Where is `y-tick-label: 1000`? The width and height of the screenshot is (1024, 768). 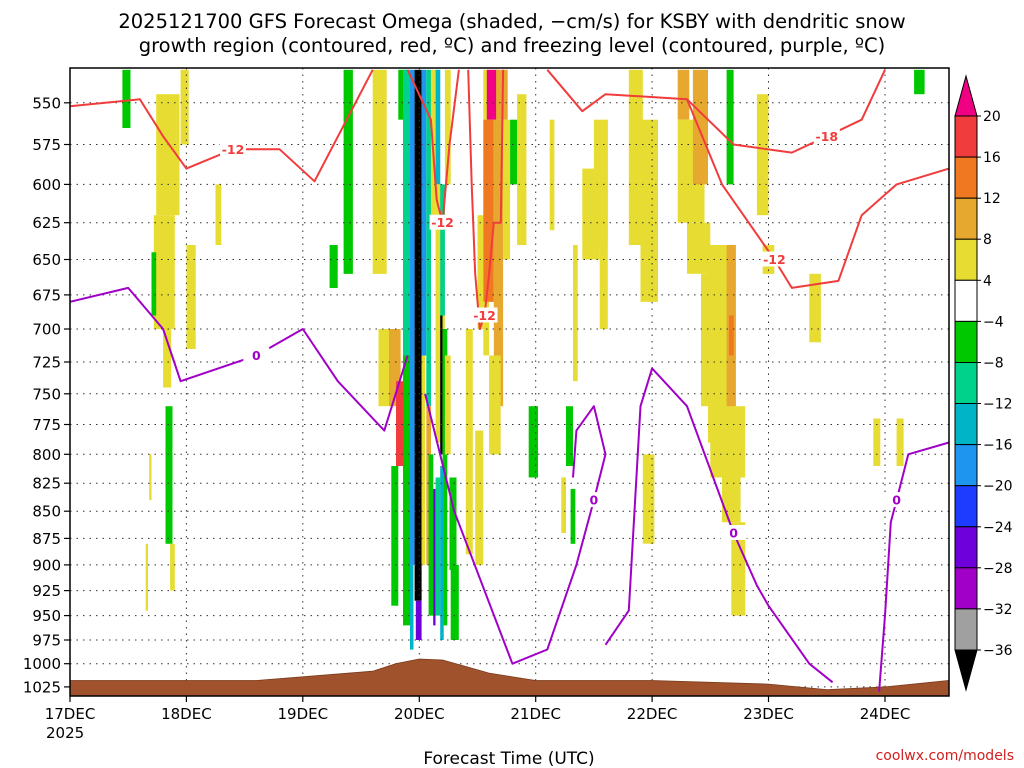 y-tick-label: 1000 is located at coordinates (42, 664).